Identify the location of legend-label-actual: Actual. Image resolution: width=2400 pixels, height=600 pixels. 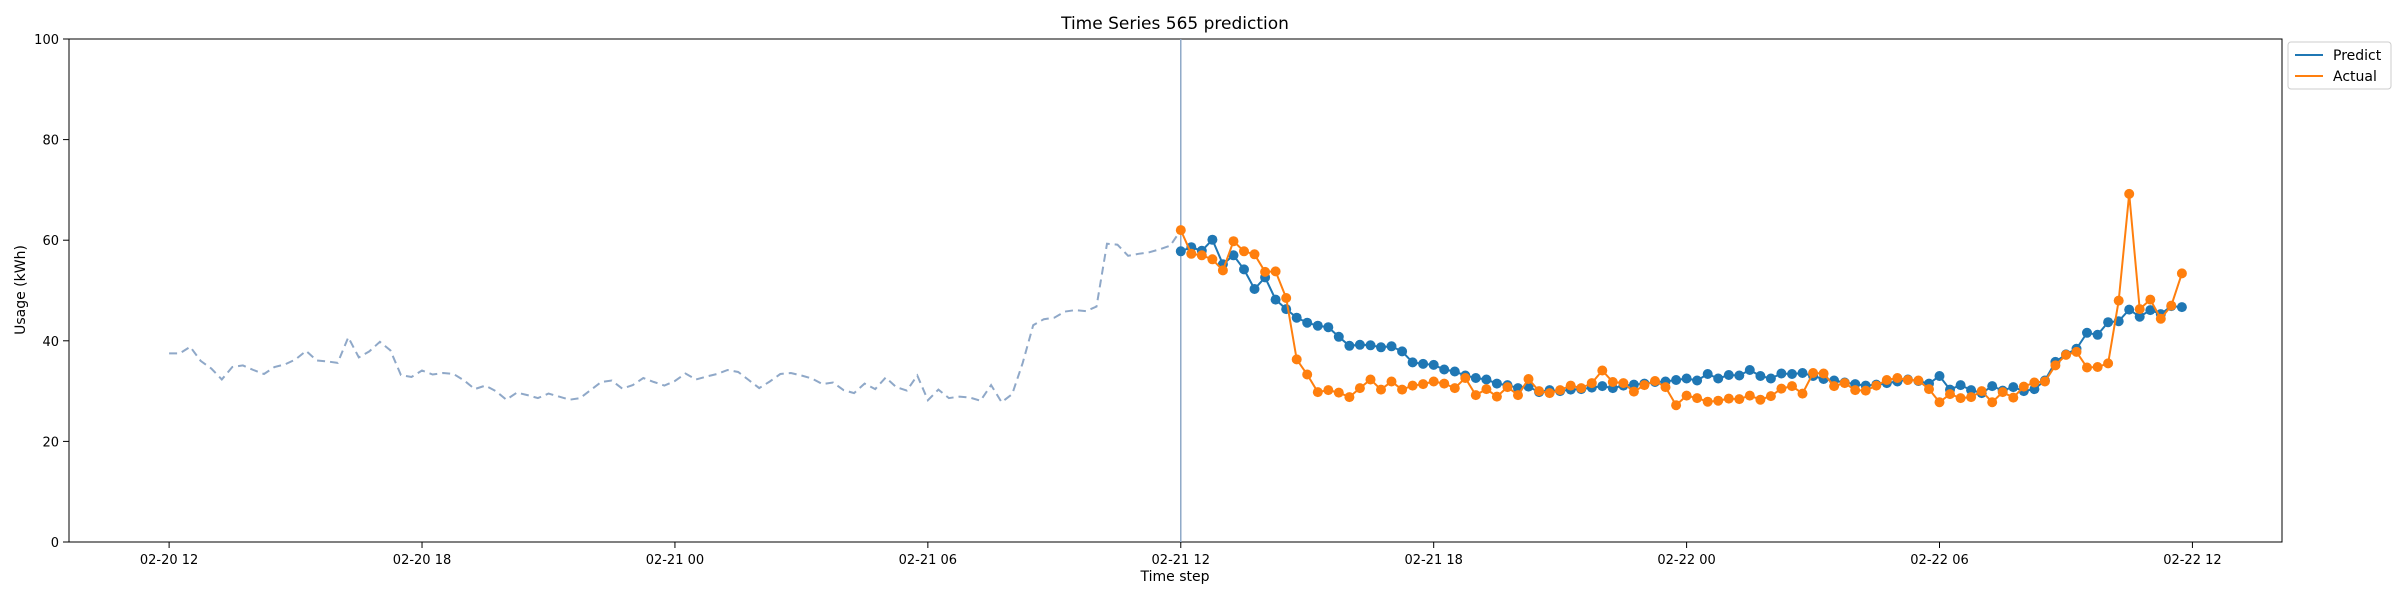
(2355, 77).